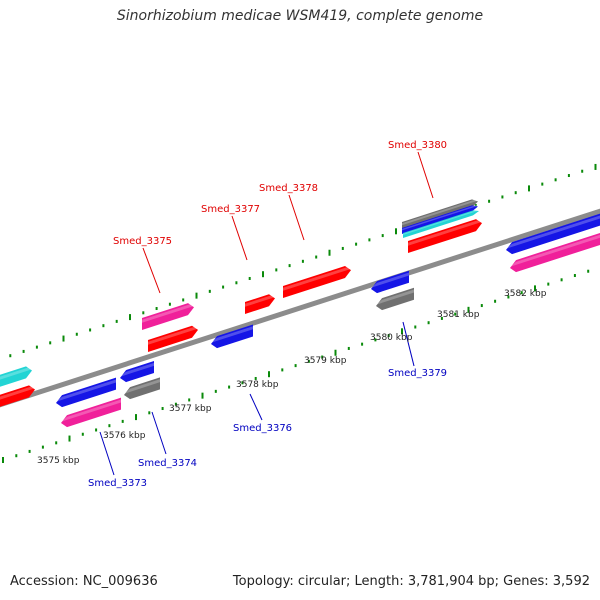 This screenshot has width=600, height=600. Describe the element at coordinates (84, 581) in the screenshot. I see `accession-text: Accession: NC_009636` at that location.